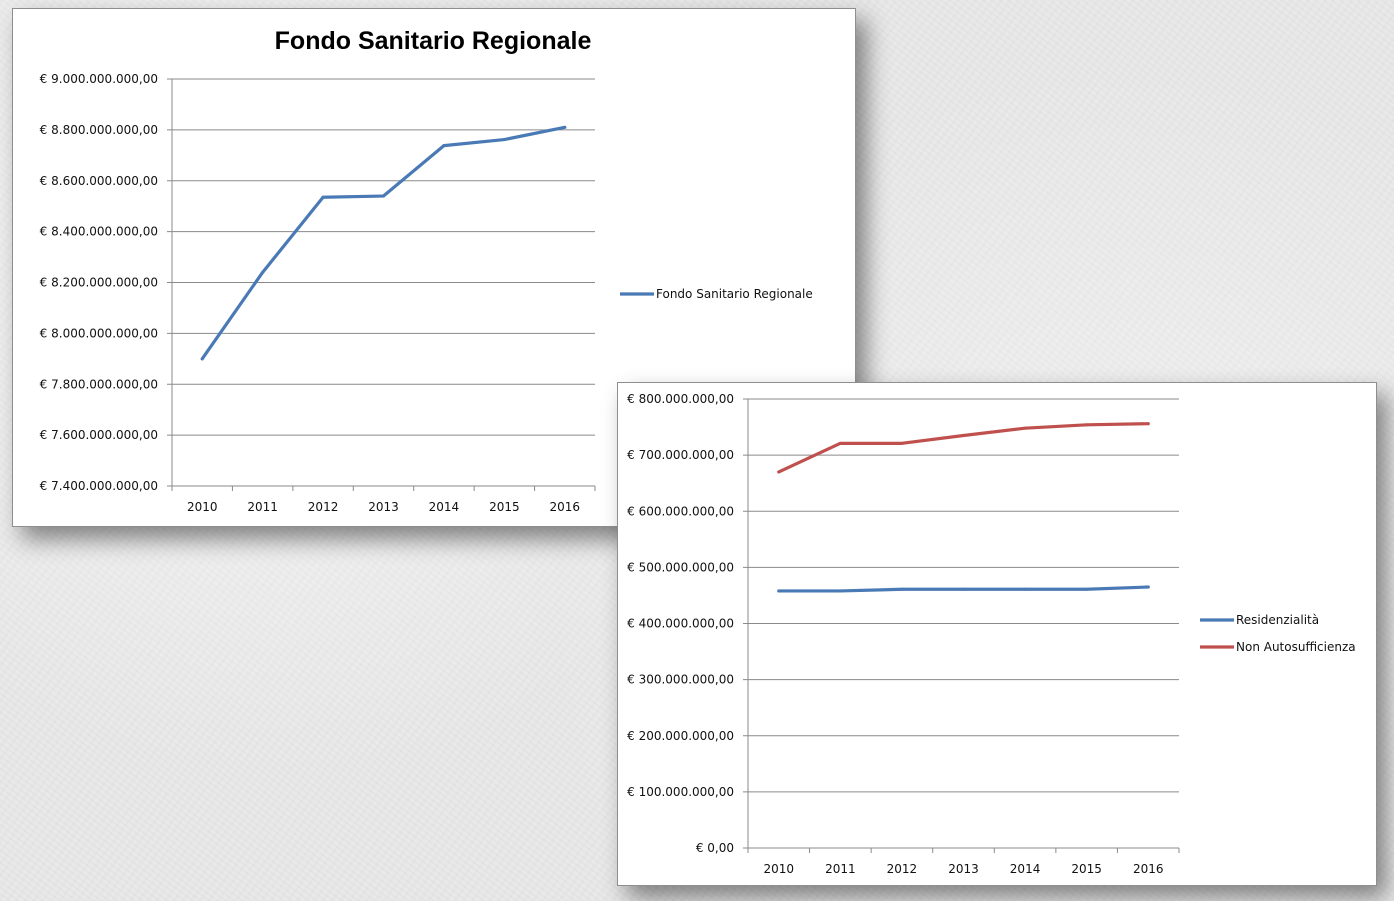 Image resolution: width=1394 pixels, height=901 pixels. What do you see at coordinates (99, 333) in the screenshot?
I see `y-tick-label: € 8.000.000.000,00` at bounding box center [99, 333].